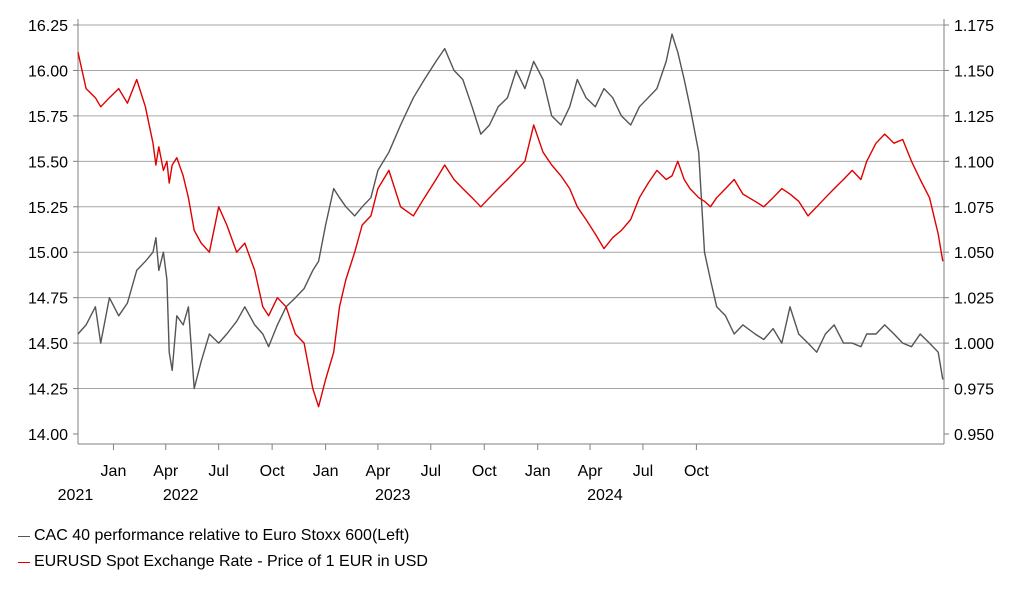 The image size is (1022, 597). Describe the element at coordinates (76, 495) in the screenshot. I see `x-year-label: 2021` at that location.